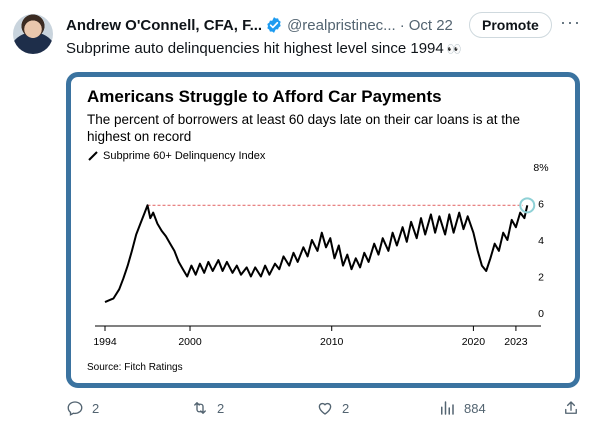 This screenshot has height=426, width=596. I want to click on repost-button: 2, so click(207, 408).